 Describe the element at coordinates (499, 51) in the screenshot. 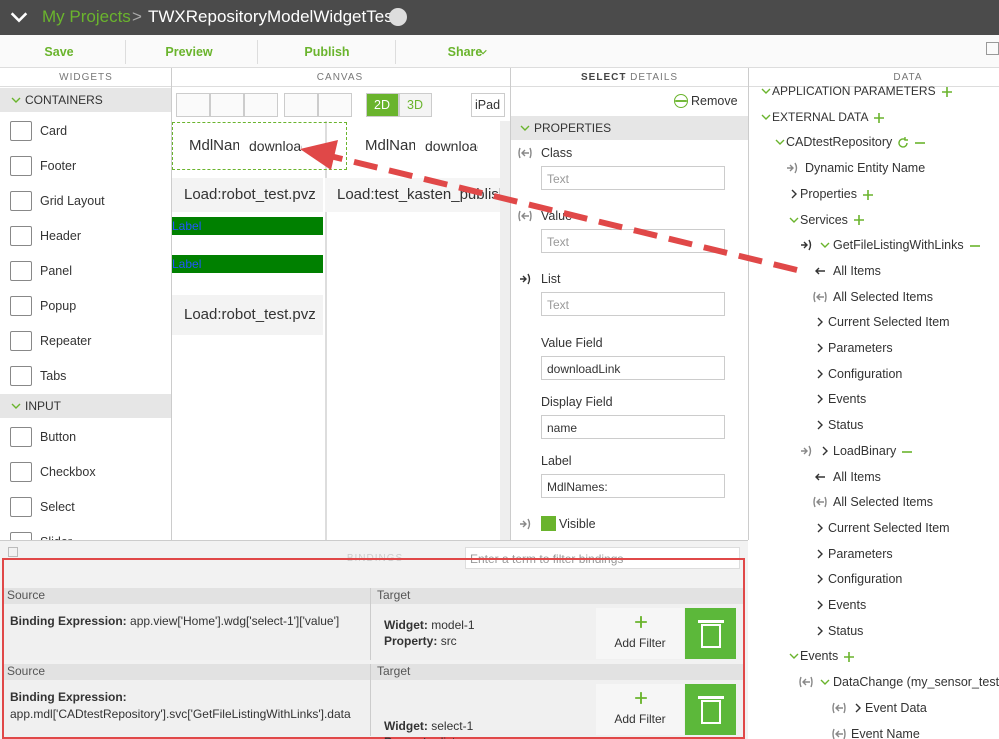

I see `toolbar` at that location.